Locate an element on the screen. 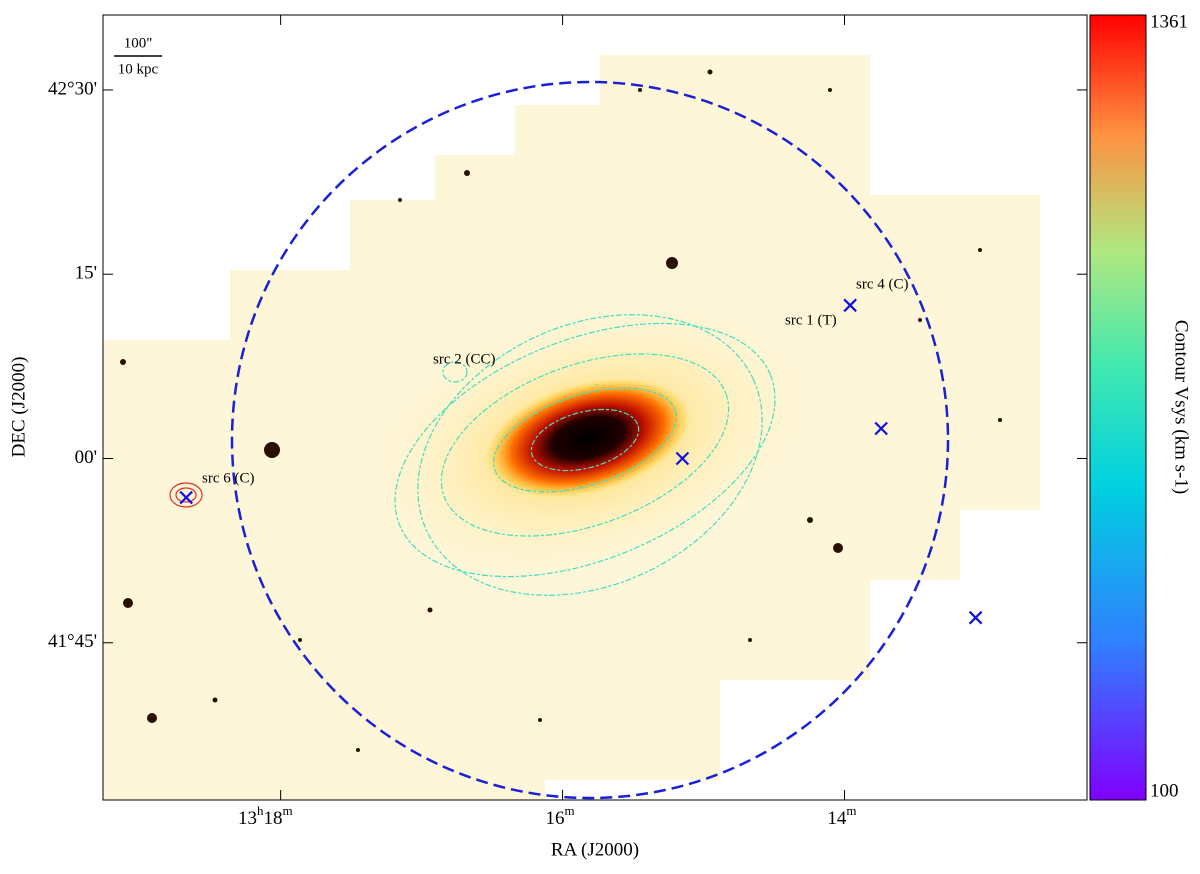  colorbar-tick-label: 100 is located at coordinates (1164, 790).